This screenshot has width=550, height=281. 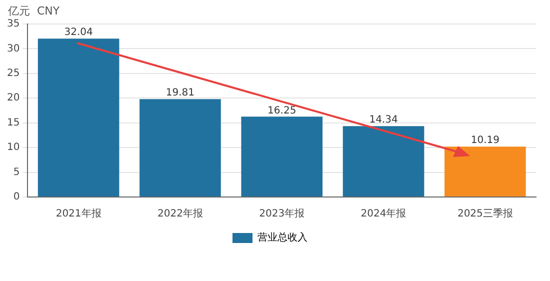 I want to click on x-tick-label: 2024年报, so click(x=383, y=214).